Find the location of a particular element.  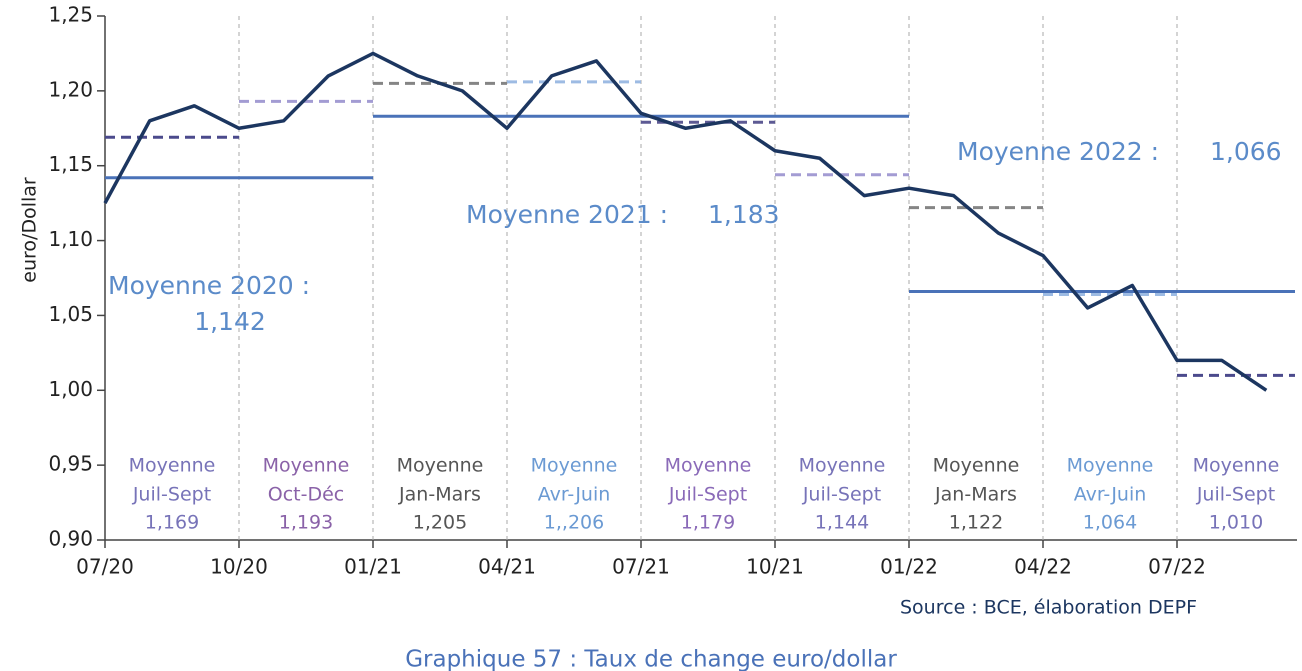

quarter-value: 1,010 is located at coordinates (1236, 523).